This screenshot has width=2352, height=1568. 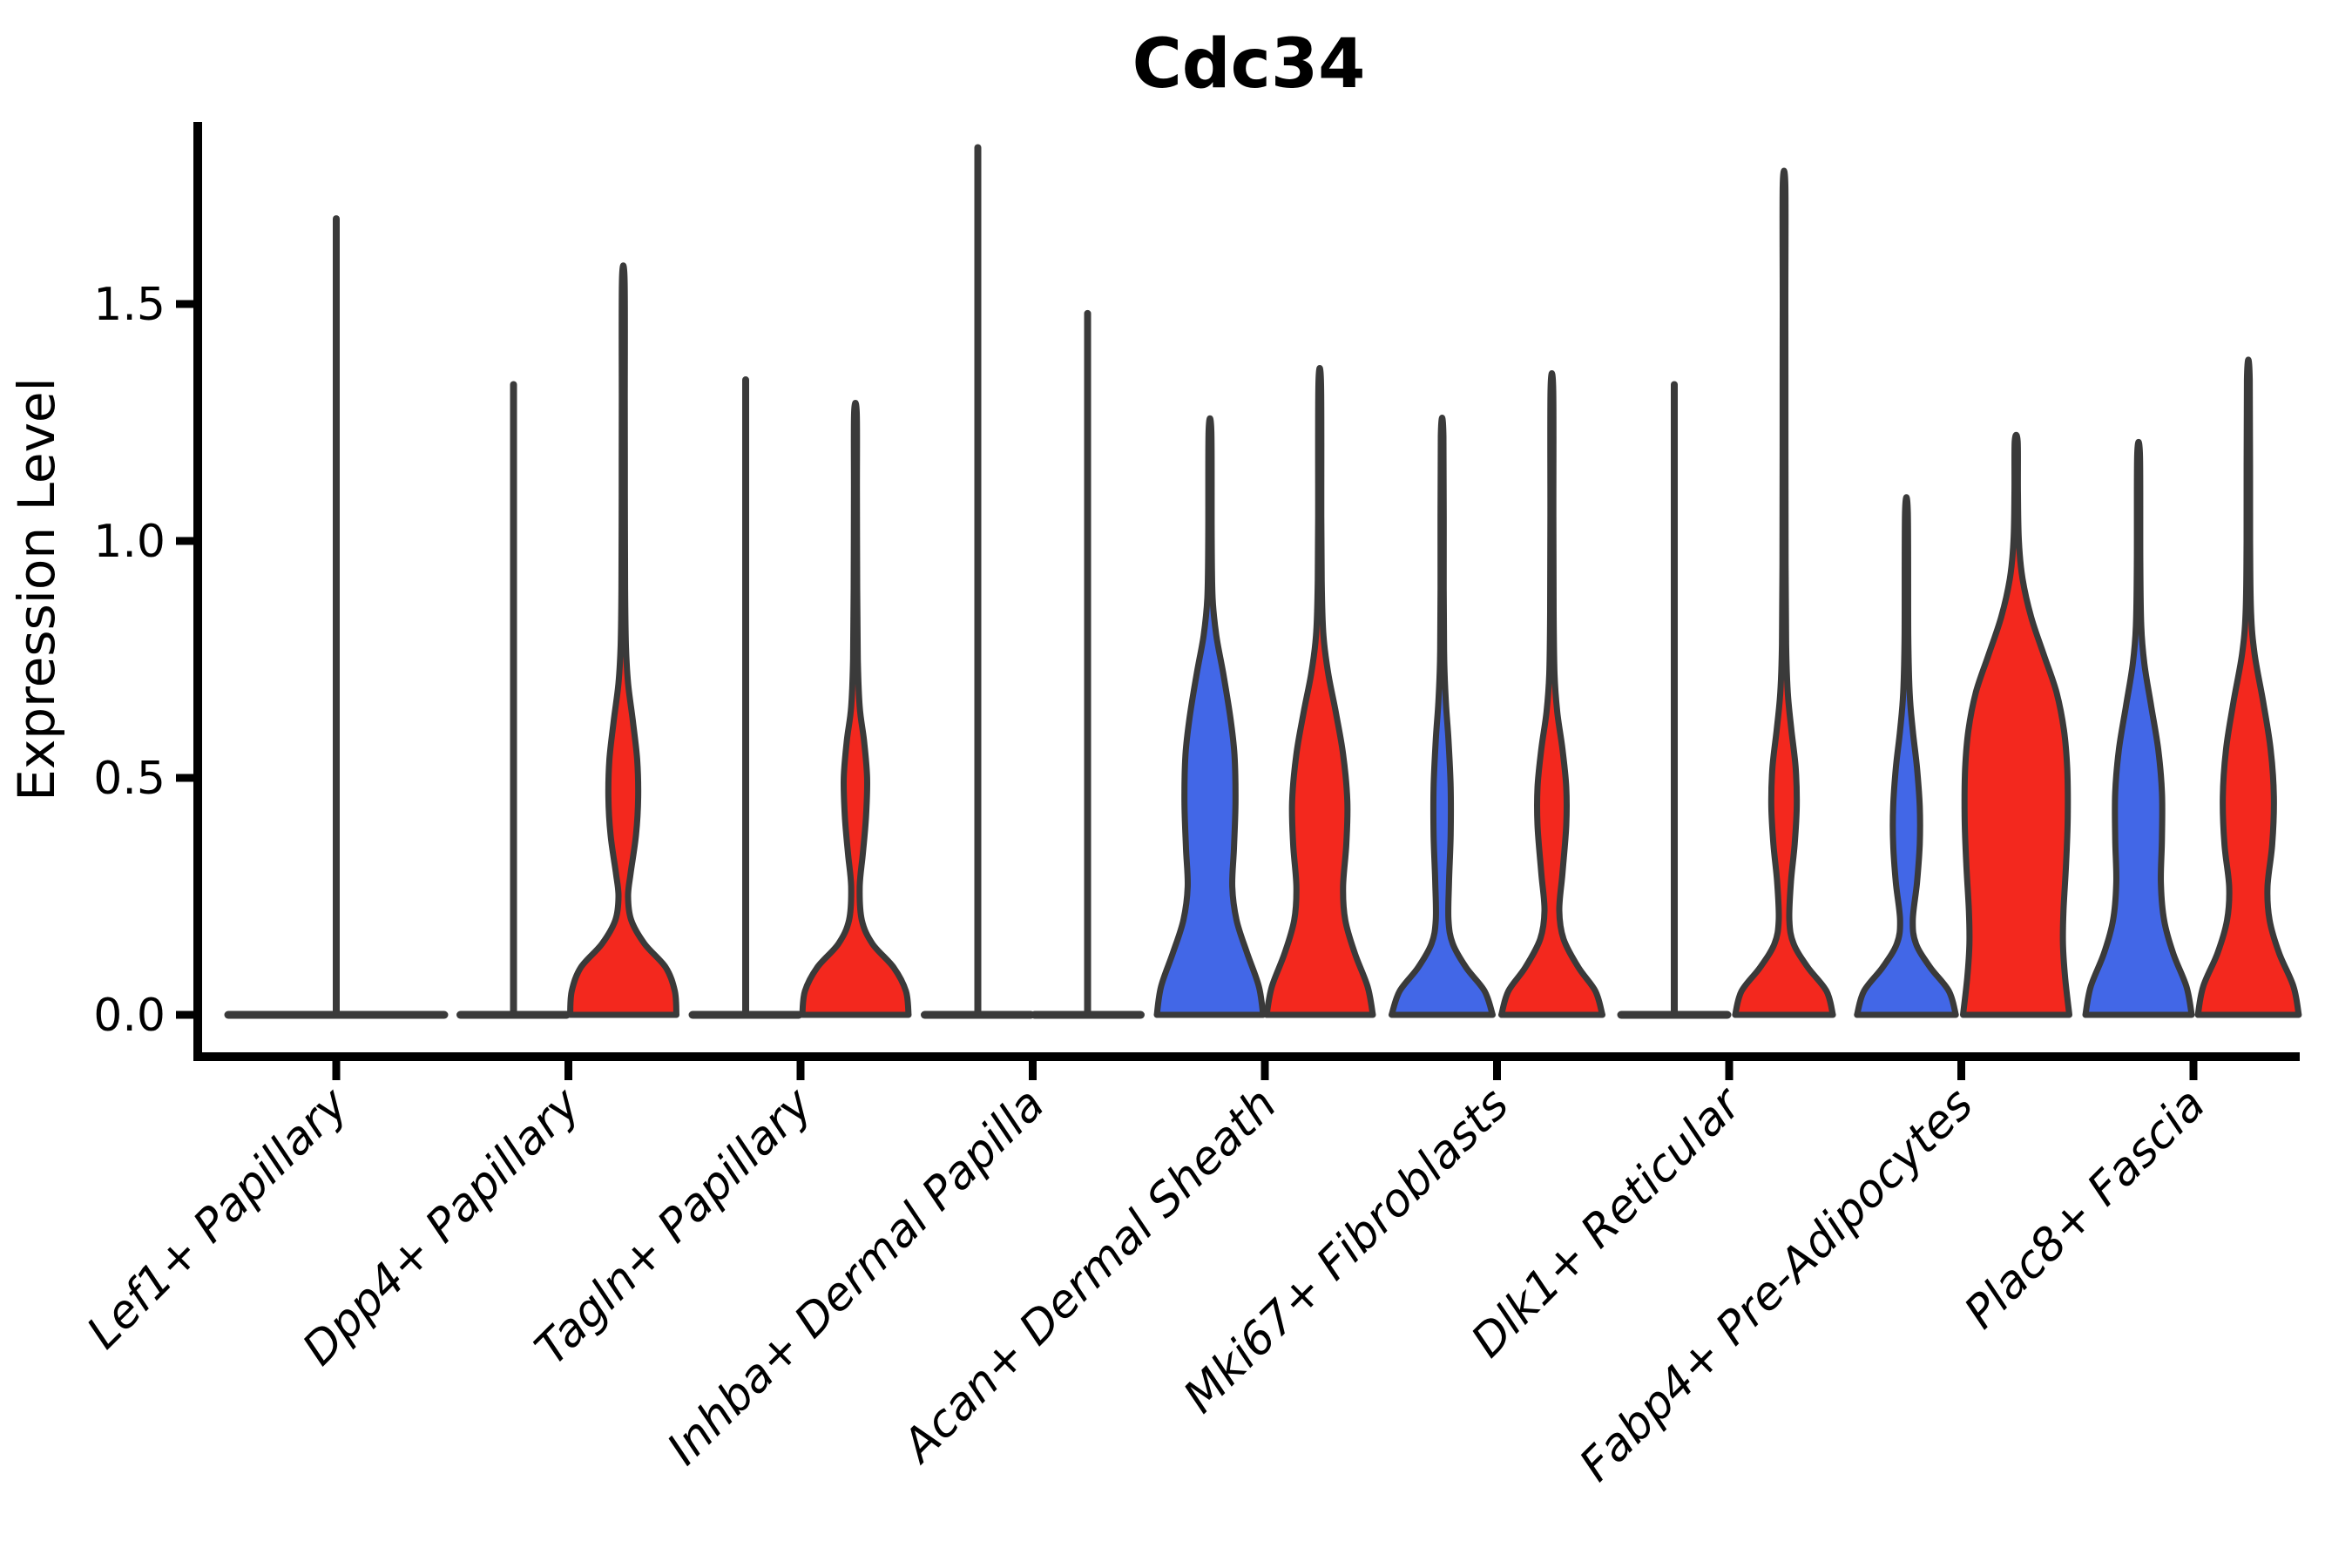 What do you see at coordinates (1777, 1285) in the screenshot?
I see `x-tick-label: Fabp4+ Pre-Adipocytes` at bounding box center [1777, 1285].